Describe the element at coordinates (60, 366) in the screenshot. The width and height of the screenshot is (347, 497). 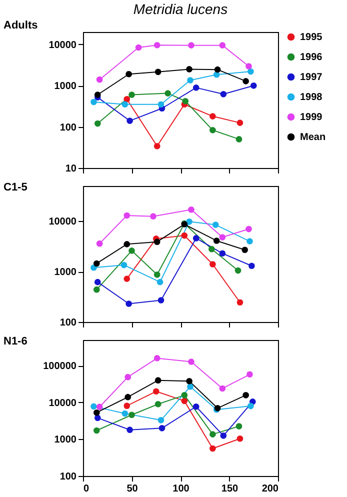
I see `y-tick-label: 100000` at that location.